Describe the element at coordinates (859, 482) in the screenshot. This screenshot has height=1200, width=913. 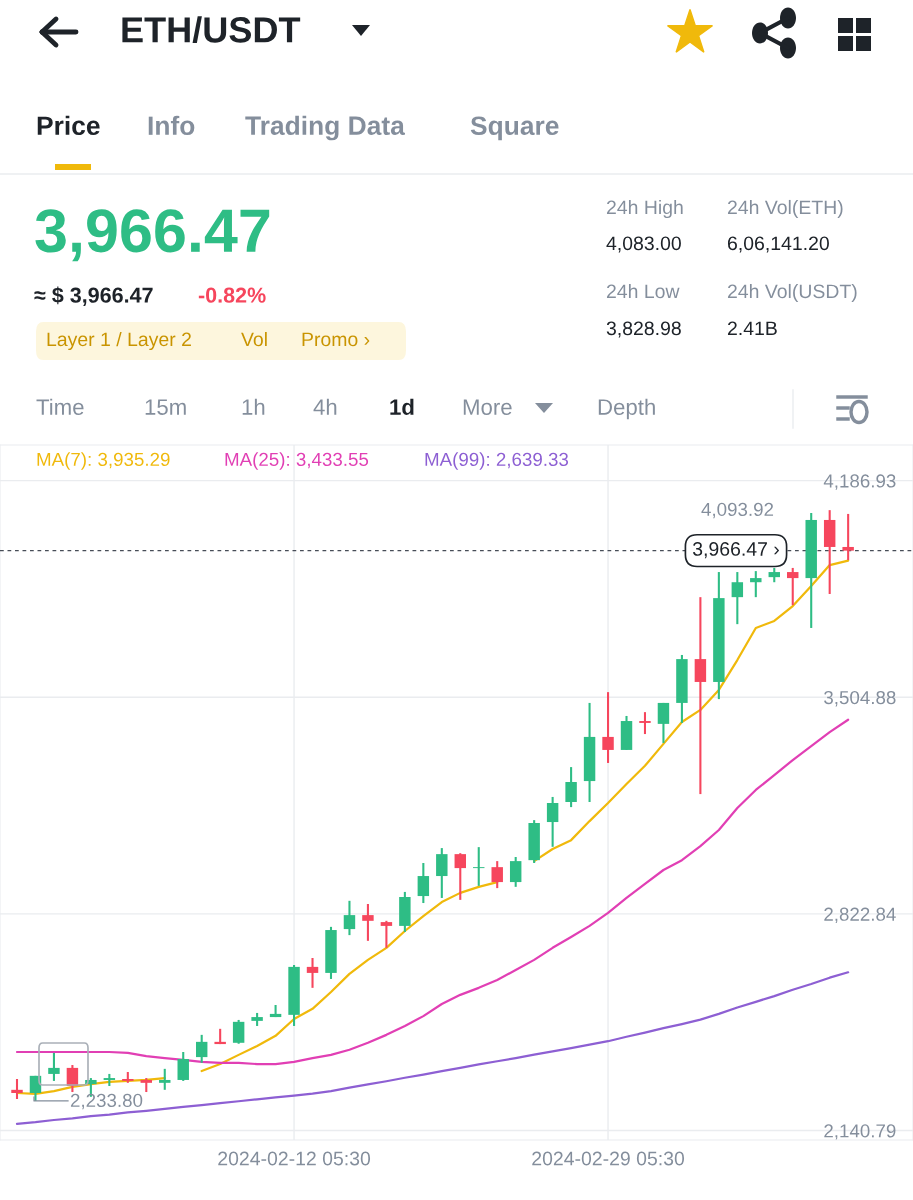
I see `y-tick-label: 4,186.93` at that location.